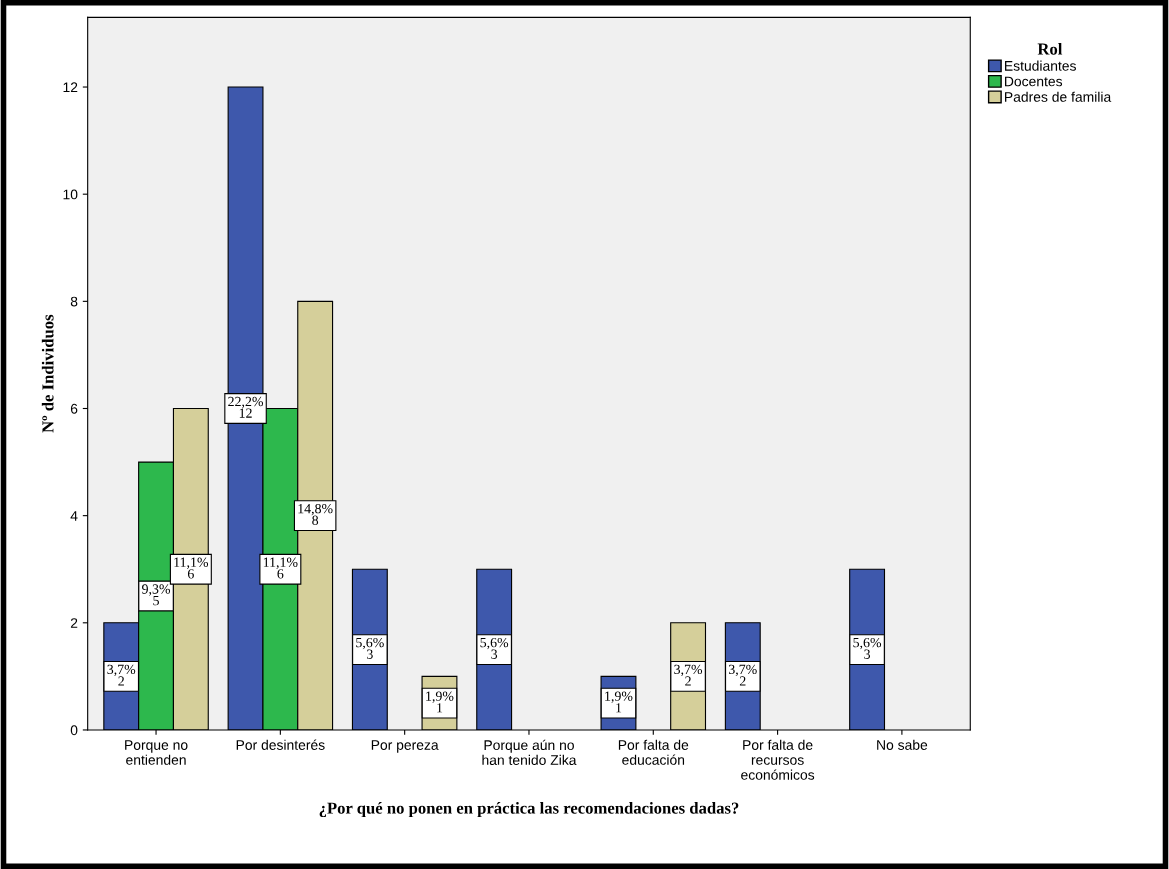 This screenshot has height=869, width=1169. I want to click on y-tick-label: 6, so click(74, 408).